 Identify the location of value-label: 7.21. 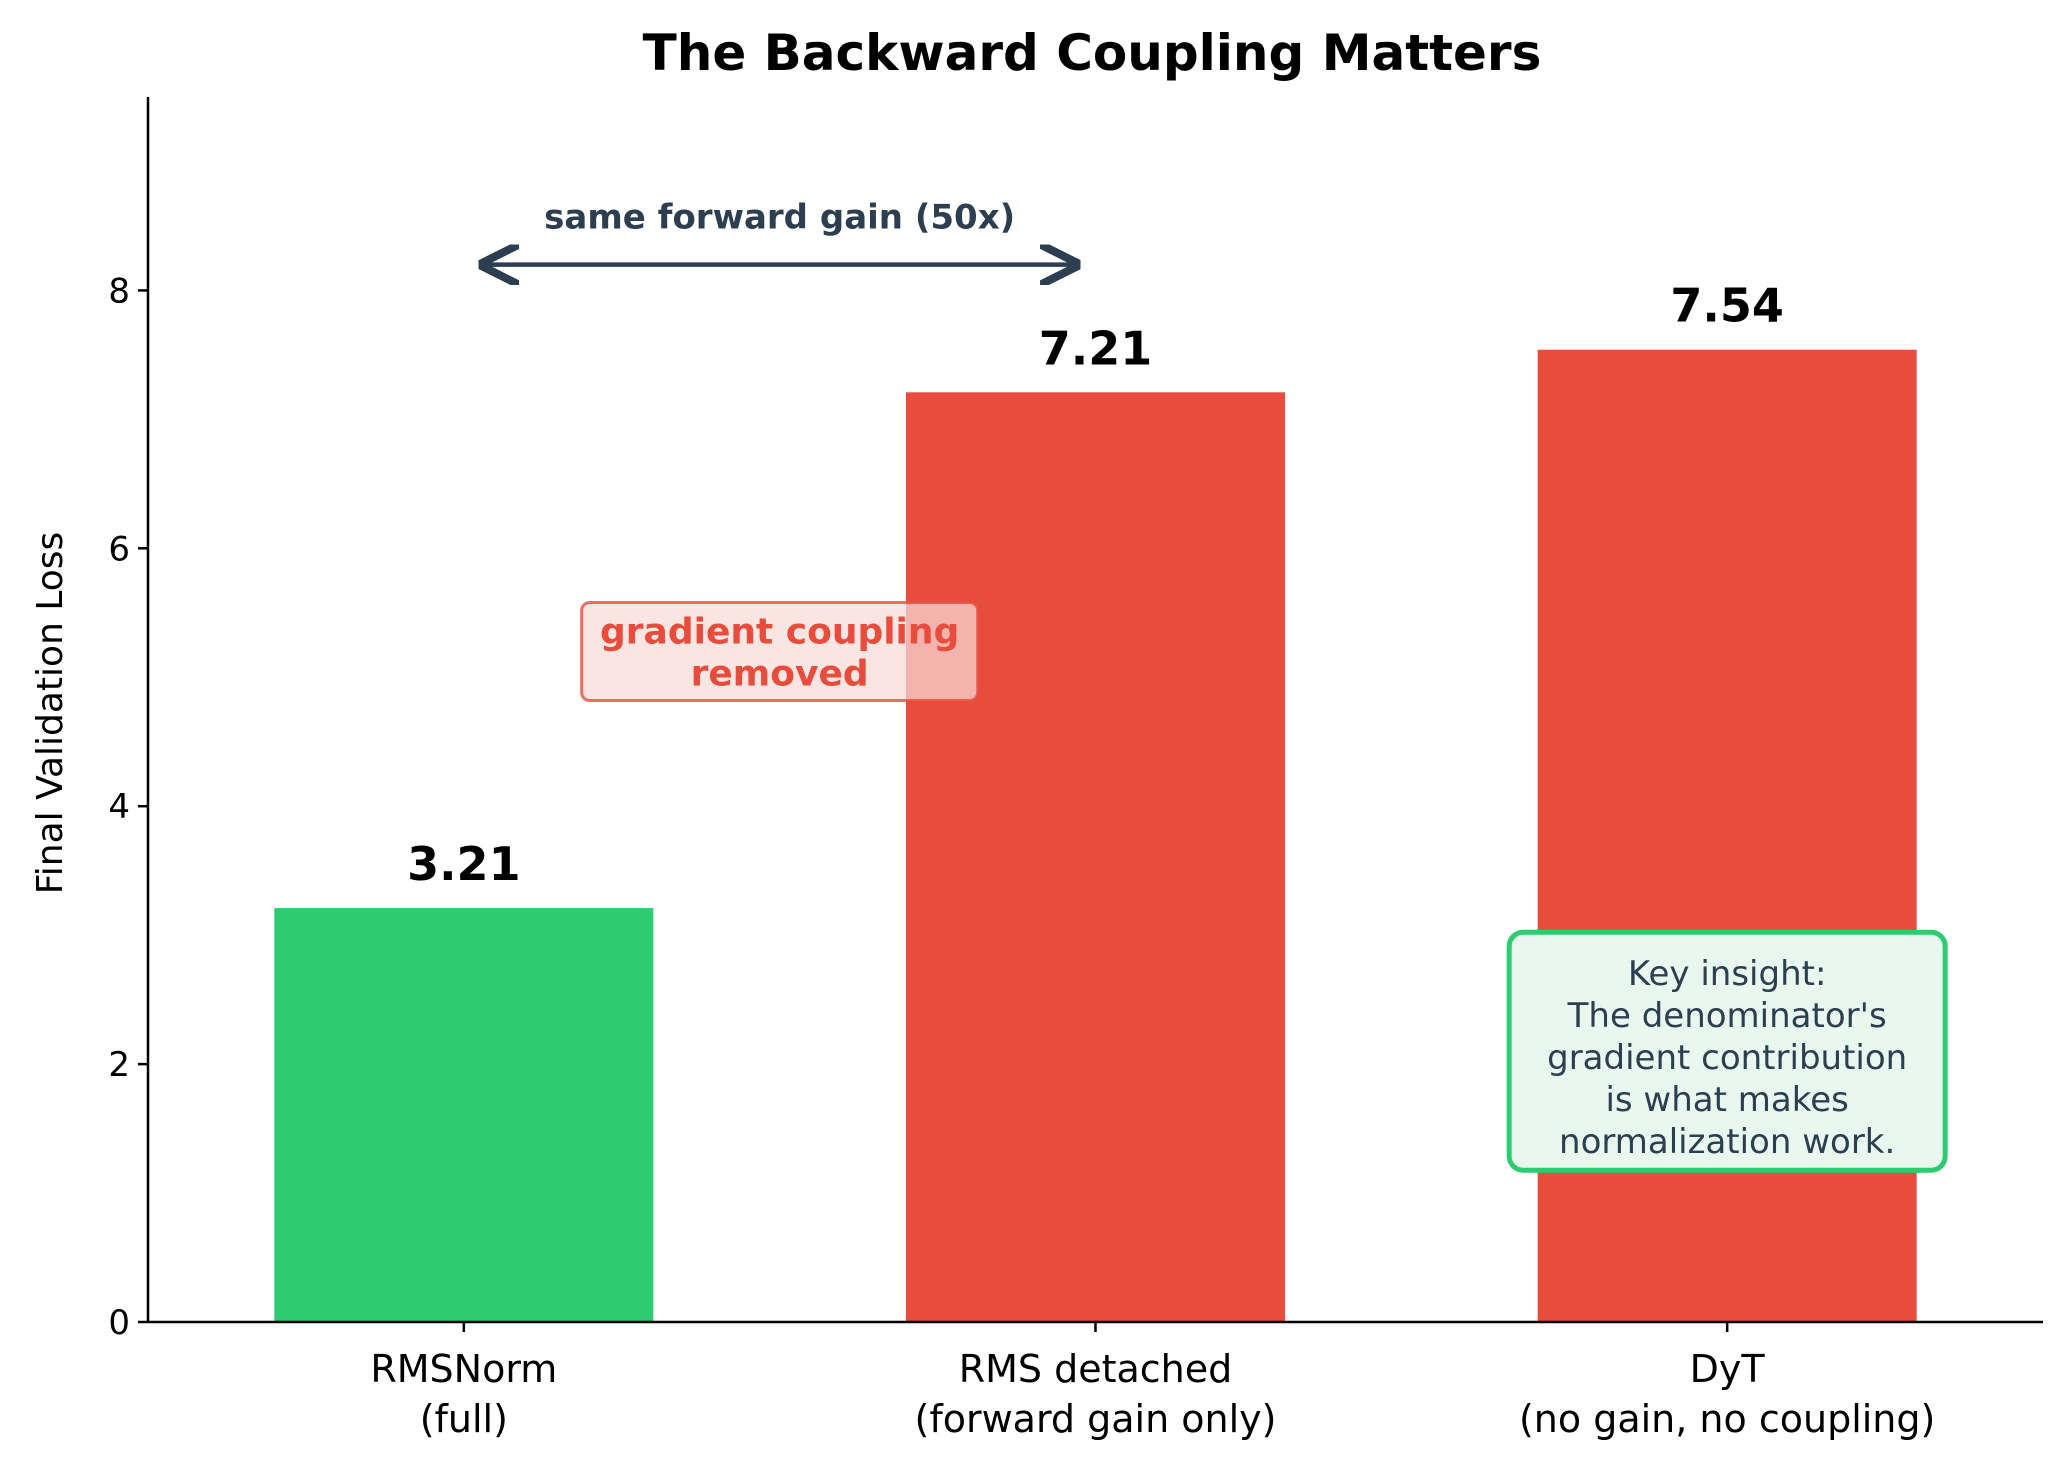
(1096, 348).